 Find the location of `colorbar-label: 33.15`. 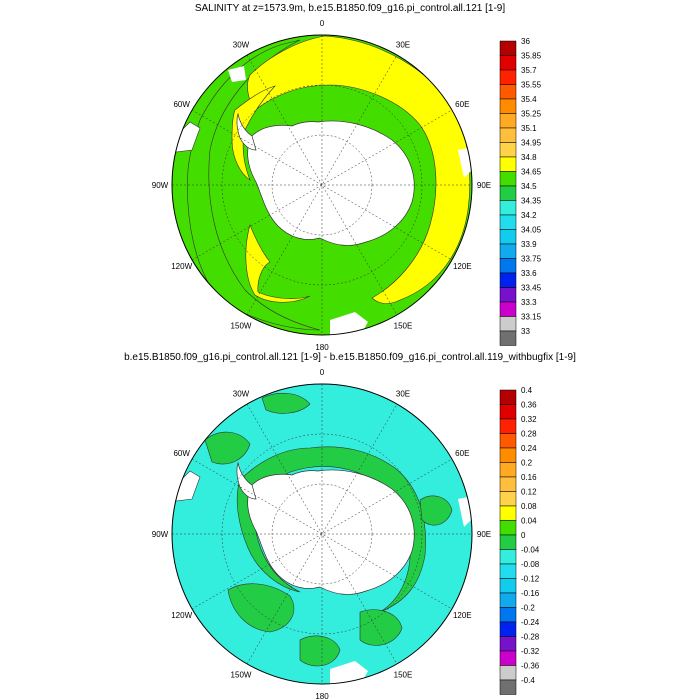

colorbar-label: 33.15 is located at coordinates (531, 317).